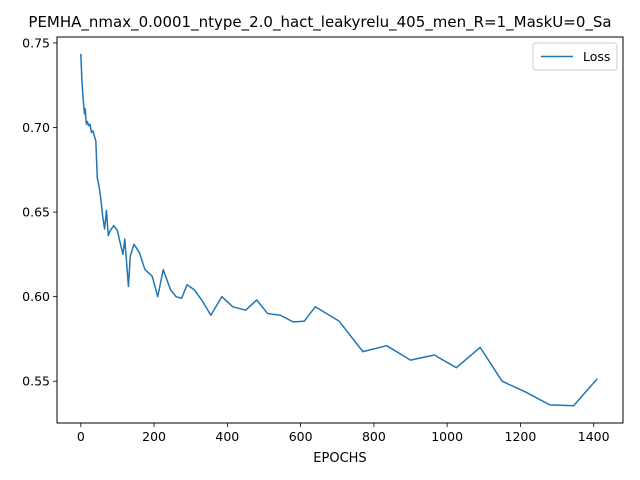 The image size is (640, 480). I want to click on legend: Loss, so click(575, 56).